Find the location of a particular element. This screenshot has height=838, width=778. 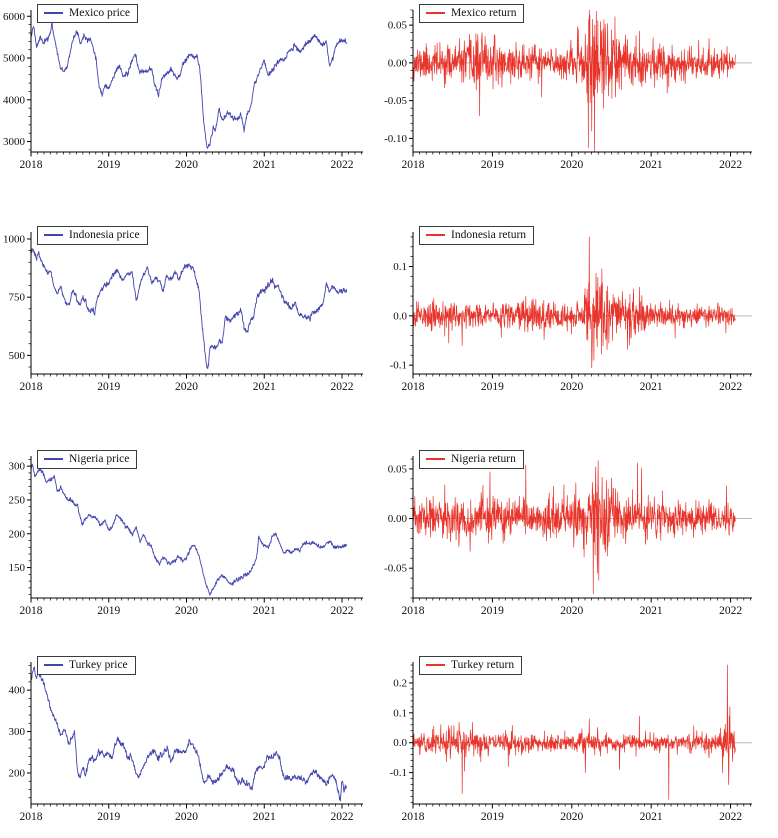

legend-label: Indonesia return is located at coordinates (489, 235).